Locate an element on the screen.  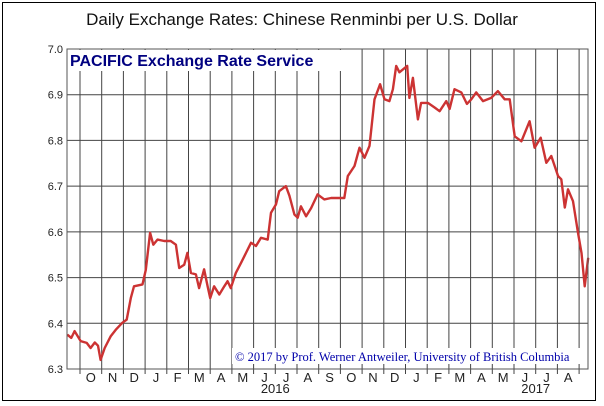
y-tick-label: 6.7 is located at coordinates (55, 187).